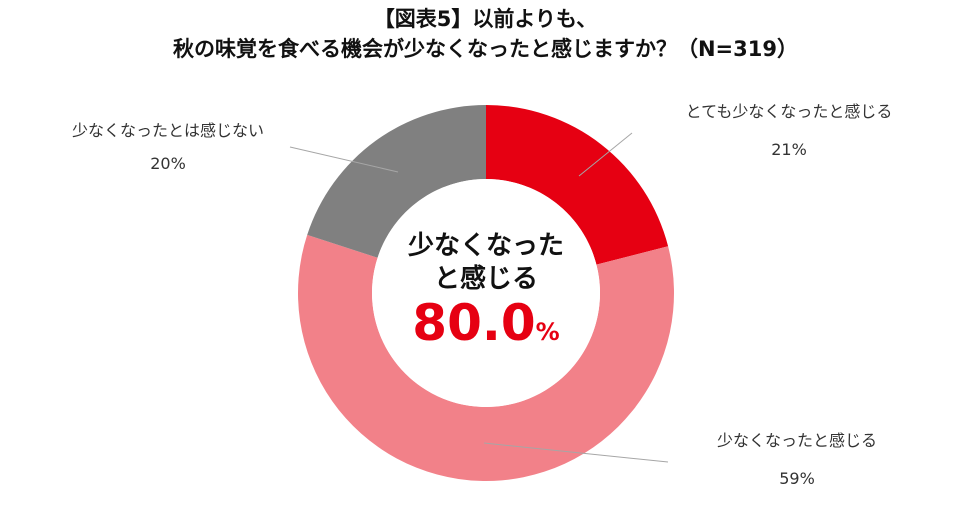  What do you see at coordinates (485, 19) in the screenshot?
I see `chart-title-line1: 【図表5】以前よりも、` at bounding box center [485, 19].